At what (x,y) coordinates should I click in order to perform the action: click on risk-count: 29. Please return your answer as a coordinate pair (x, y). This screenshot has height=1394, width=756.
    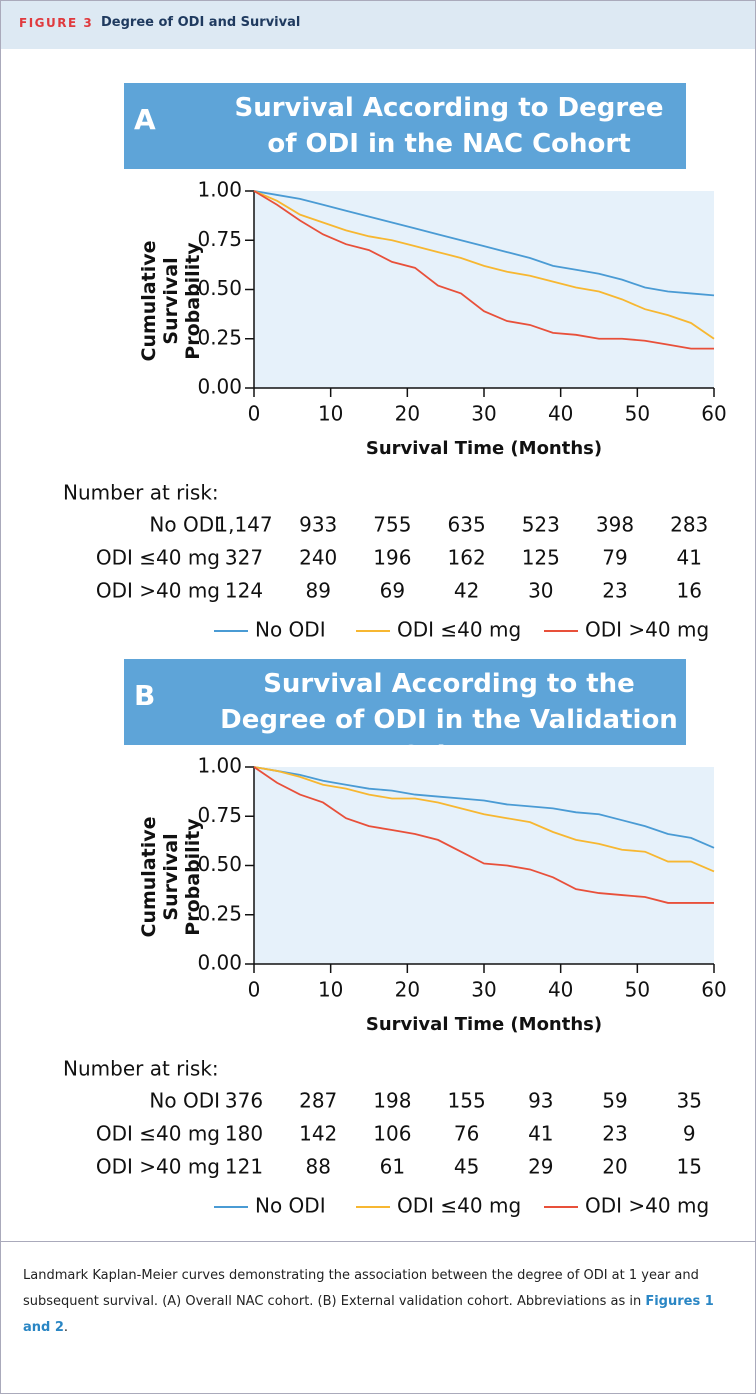
    Looking at the image, I should click on (540, 1167).